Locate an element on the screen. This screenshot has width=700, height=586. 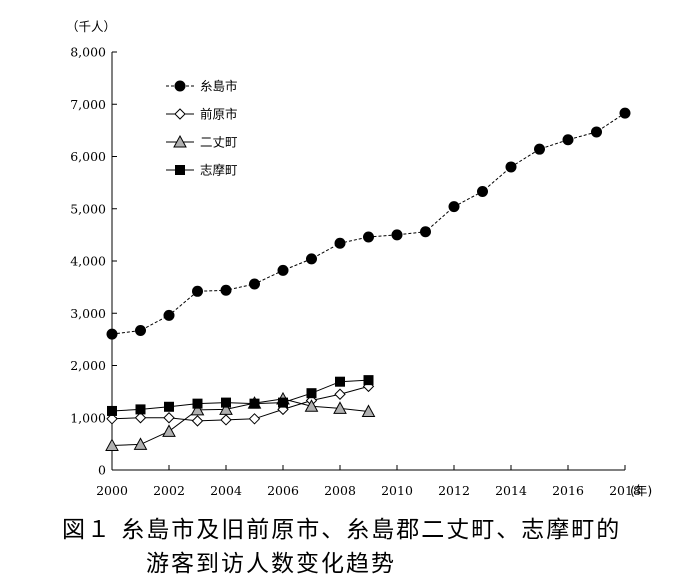
legend-label: 前原市 is located at coordinates (219, 114).